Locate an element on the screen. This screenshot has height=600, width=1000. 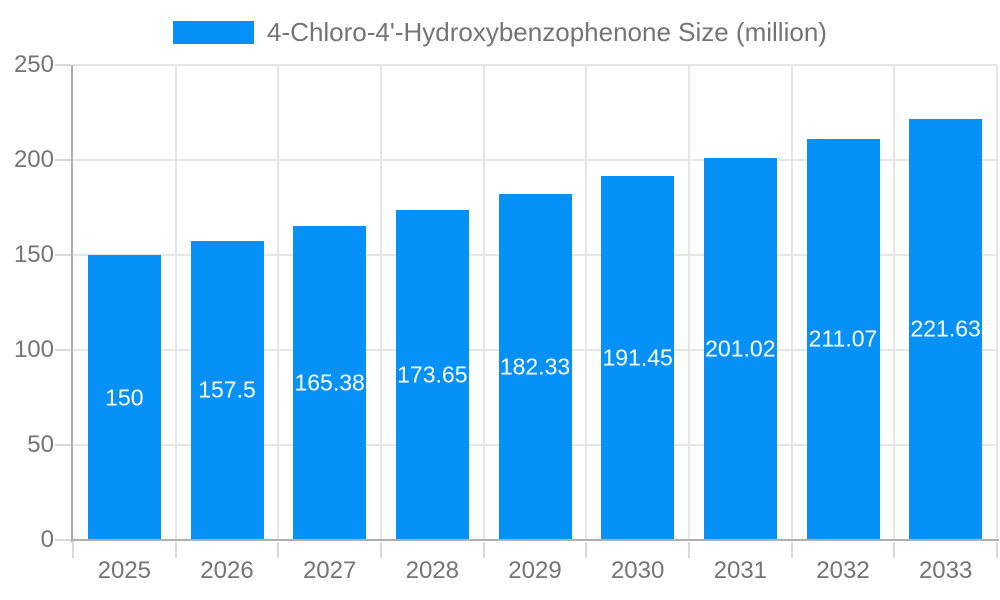
y-axis-label: 150 is located at coordinates (33, 254).